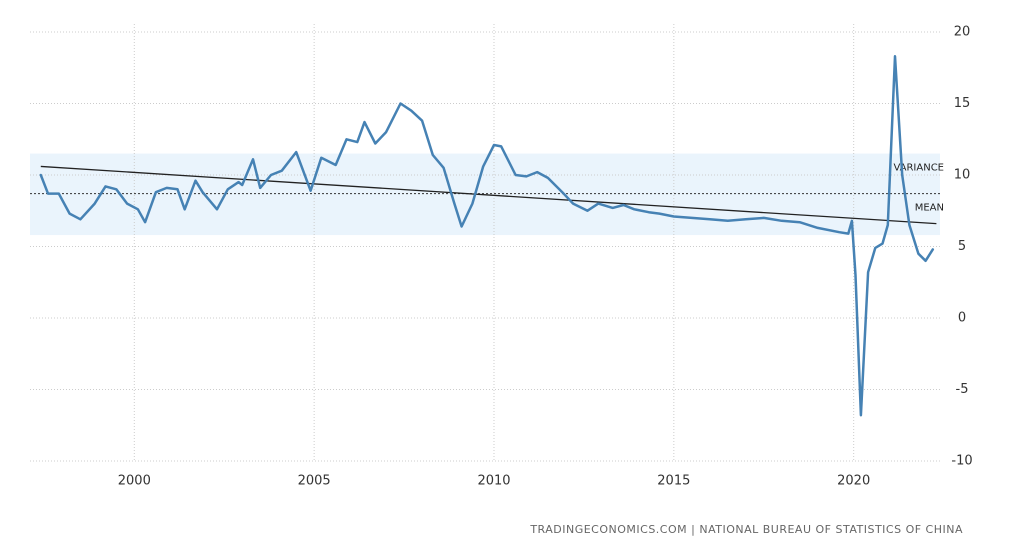 This screenshot has width=1024, height=554. I want to click on annotation: VARIANCE, so click(918, 168).